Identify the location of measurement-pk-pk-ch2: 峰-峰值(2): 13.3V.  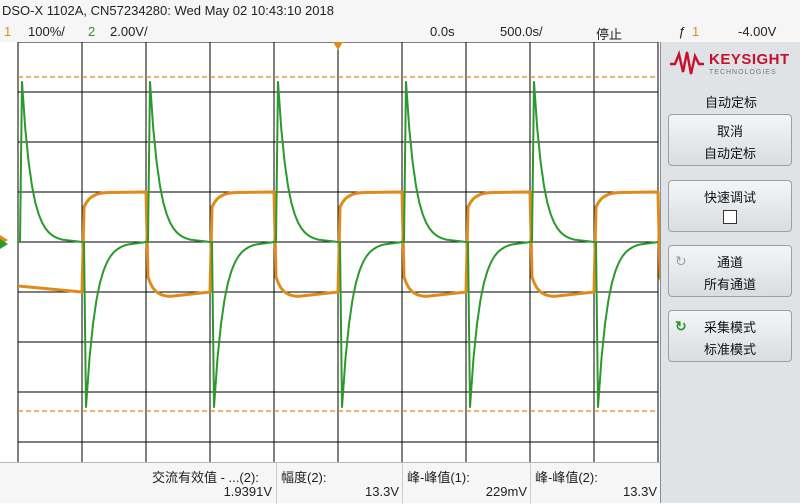
(595, 483).